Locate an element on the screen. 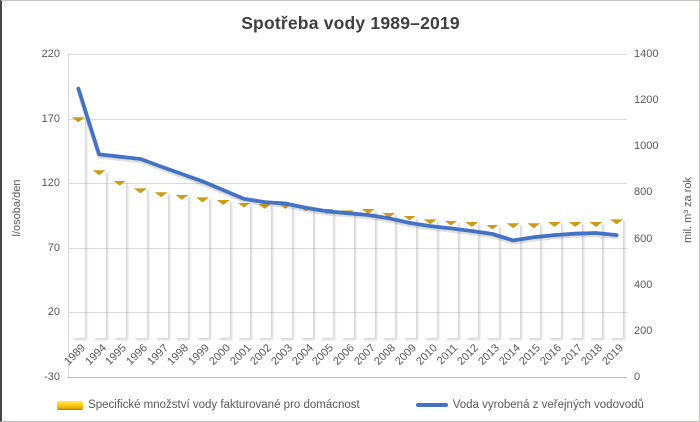 This screenshot has height=422, width=700. bar-2014 is located at coordinates (513, 280).